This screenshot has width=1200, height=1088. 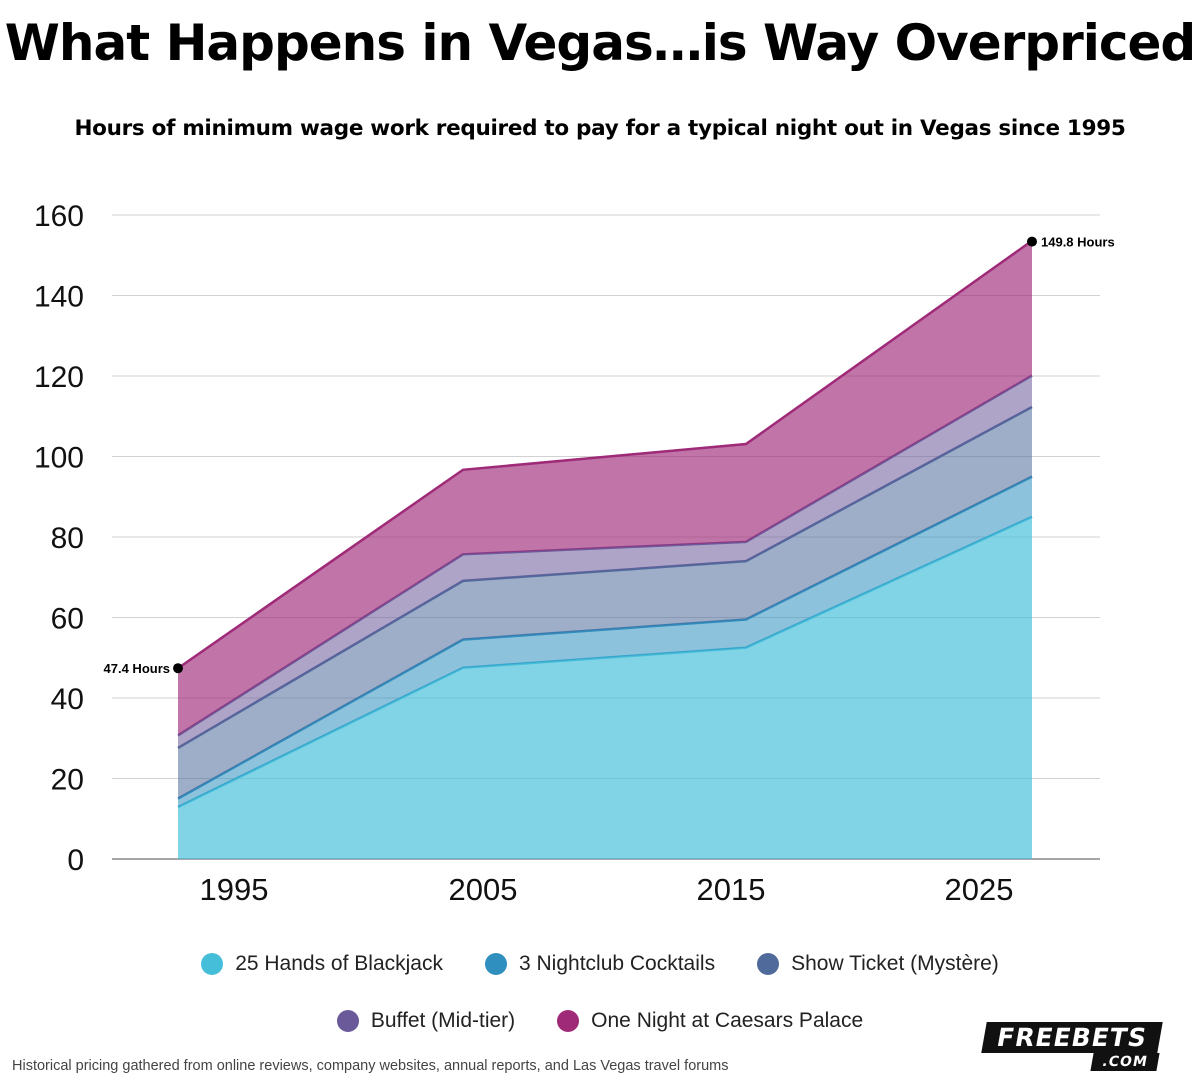 What do you see at coordinates (234, 889) in the screenshot?
I see `x-tick-label: 1995` at bounding box center [234, 889].